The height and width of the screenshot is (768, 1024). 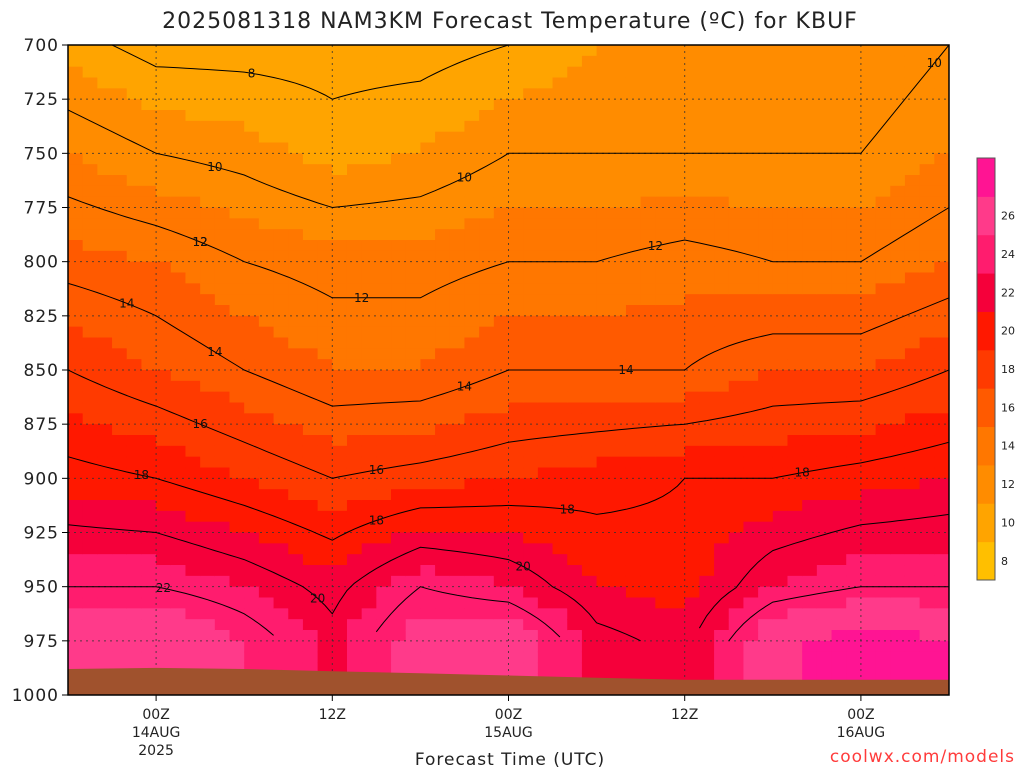 What do you see at coordinates (41, 425) in the screenshot?
I see `y-tick-label: 875` at bounding box center [41, 425].